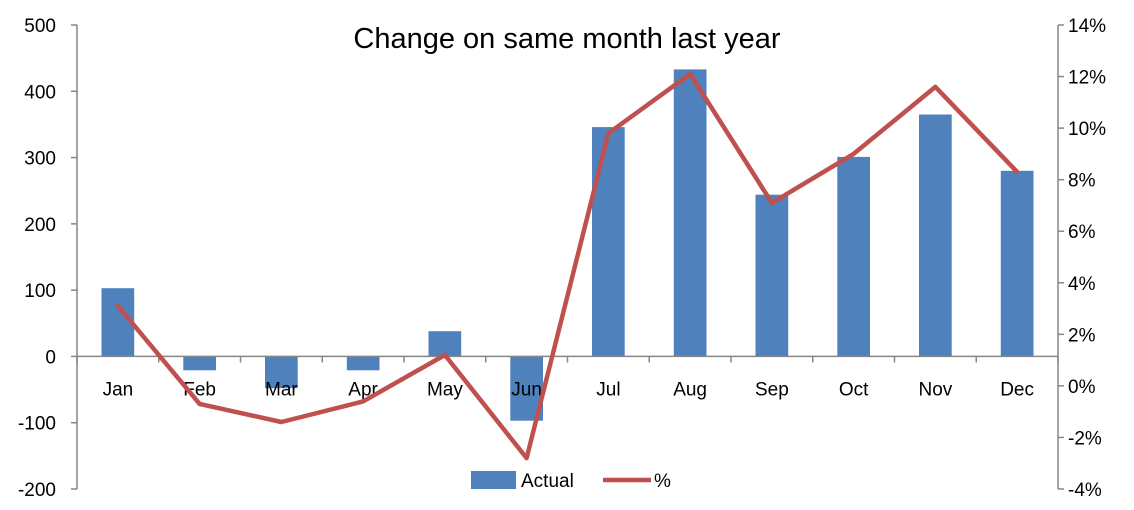  What do you see at coordinates (690, 389) in the screenshot?
I see `x-tick-label-aug: Aug` at bounding box center [690, 389].